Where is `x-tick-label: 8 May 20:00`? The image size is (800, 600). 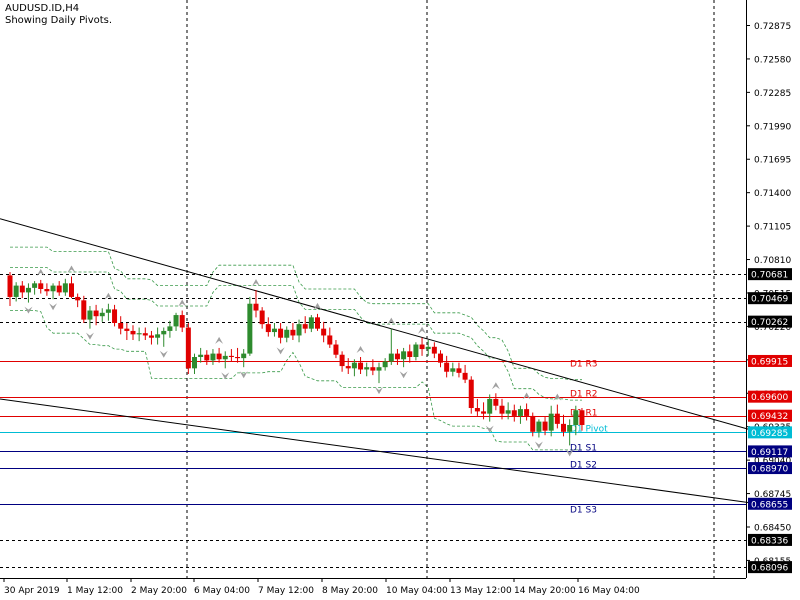
x-tick-label: 8 May 20:00 is located at coordinates (350, 591).